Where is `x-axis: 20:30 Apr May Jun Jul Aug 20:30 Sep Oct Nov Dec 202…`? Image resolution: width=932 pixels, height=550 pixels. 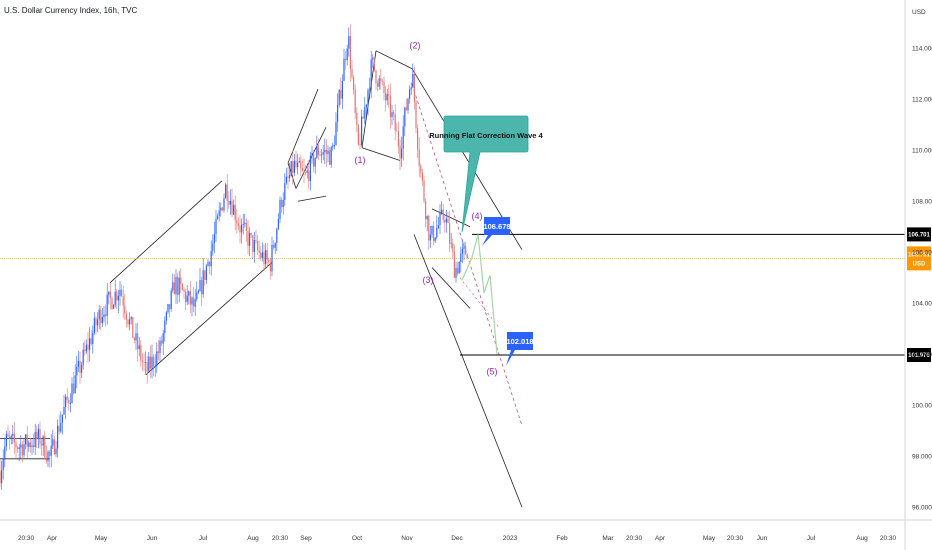 x-axis: 20:30 Apr May Jun Jul Aug 20:30 Sep Oct Nov Dec 202… is located at coordinates (466, 530).